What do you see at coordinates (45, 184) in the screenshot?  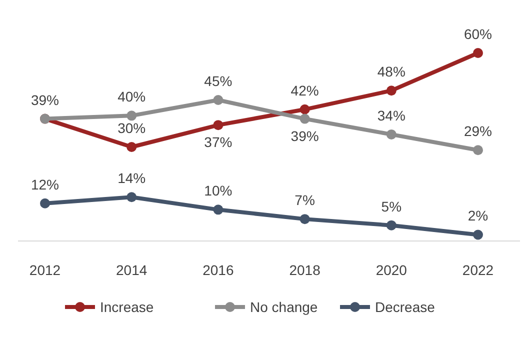 I see `data-label: 12%` at bounding box center [45, 184].